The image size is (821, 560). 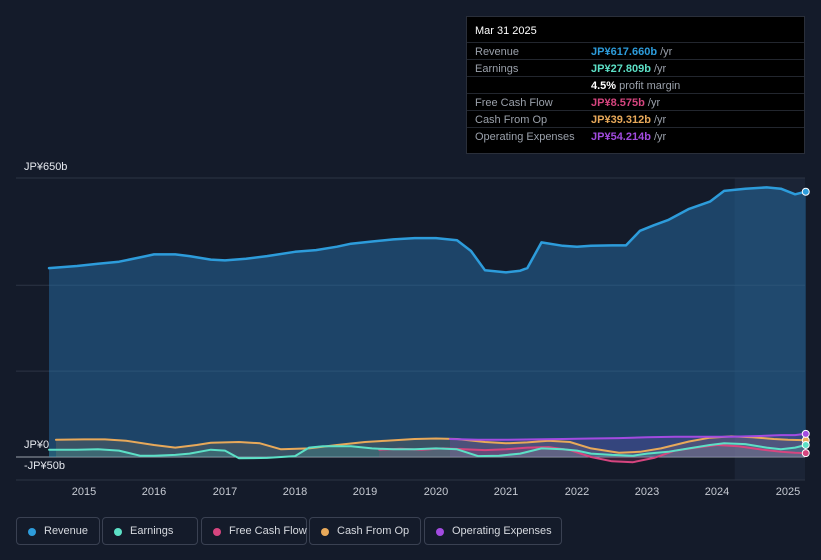 What do you see at coordinates (497, 52) in the screenshot?
I see `tooltip-label: Revenue` at bounding box center [497, 52].